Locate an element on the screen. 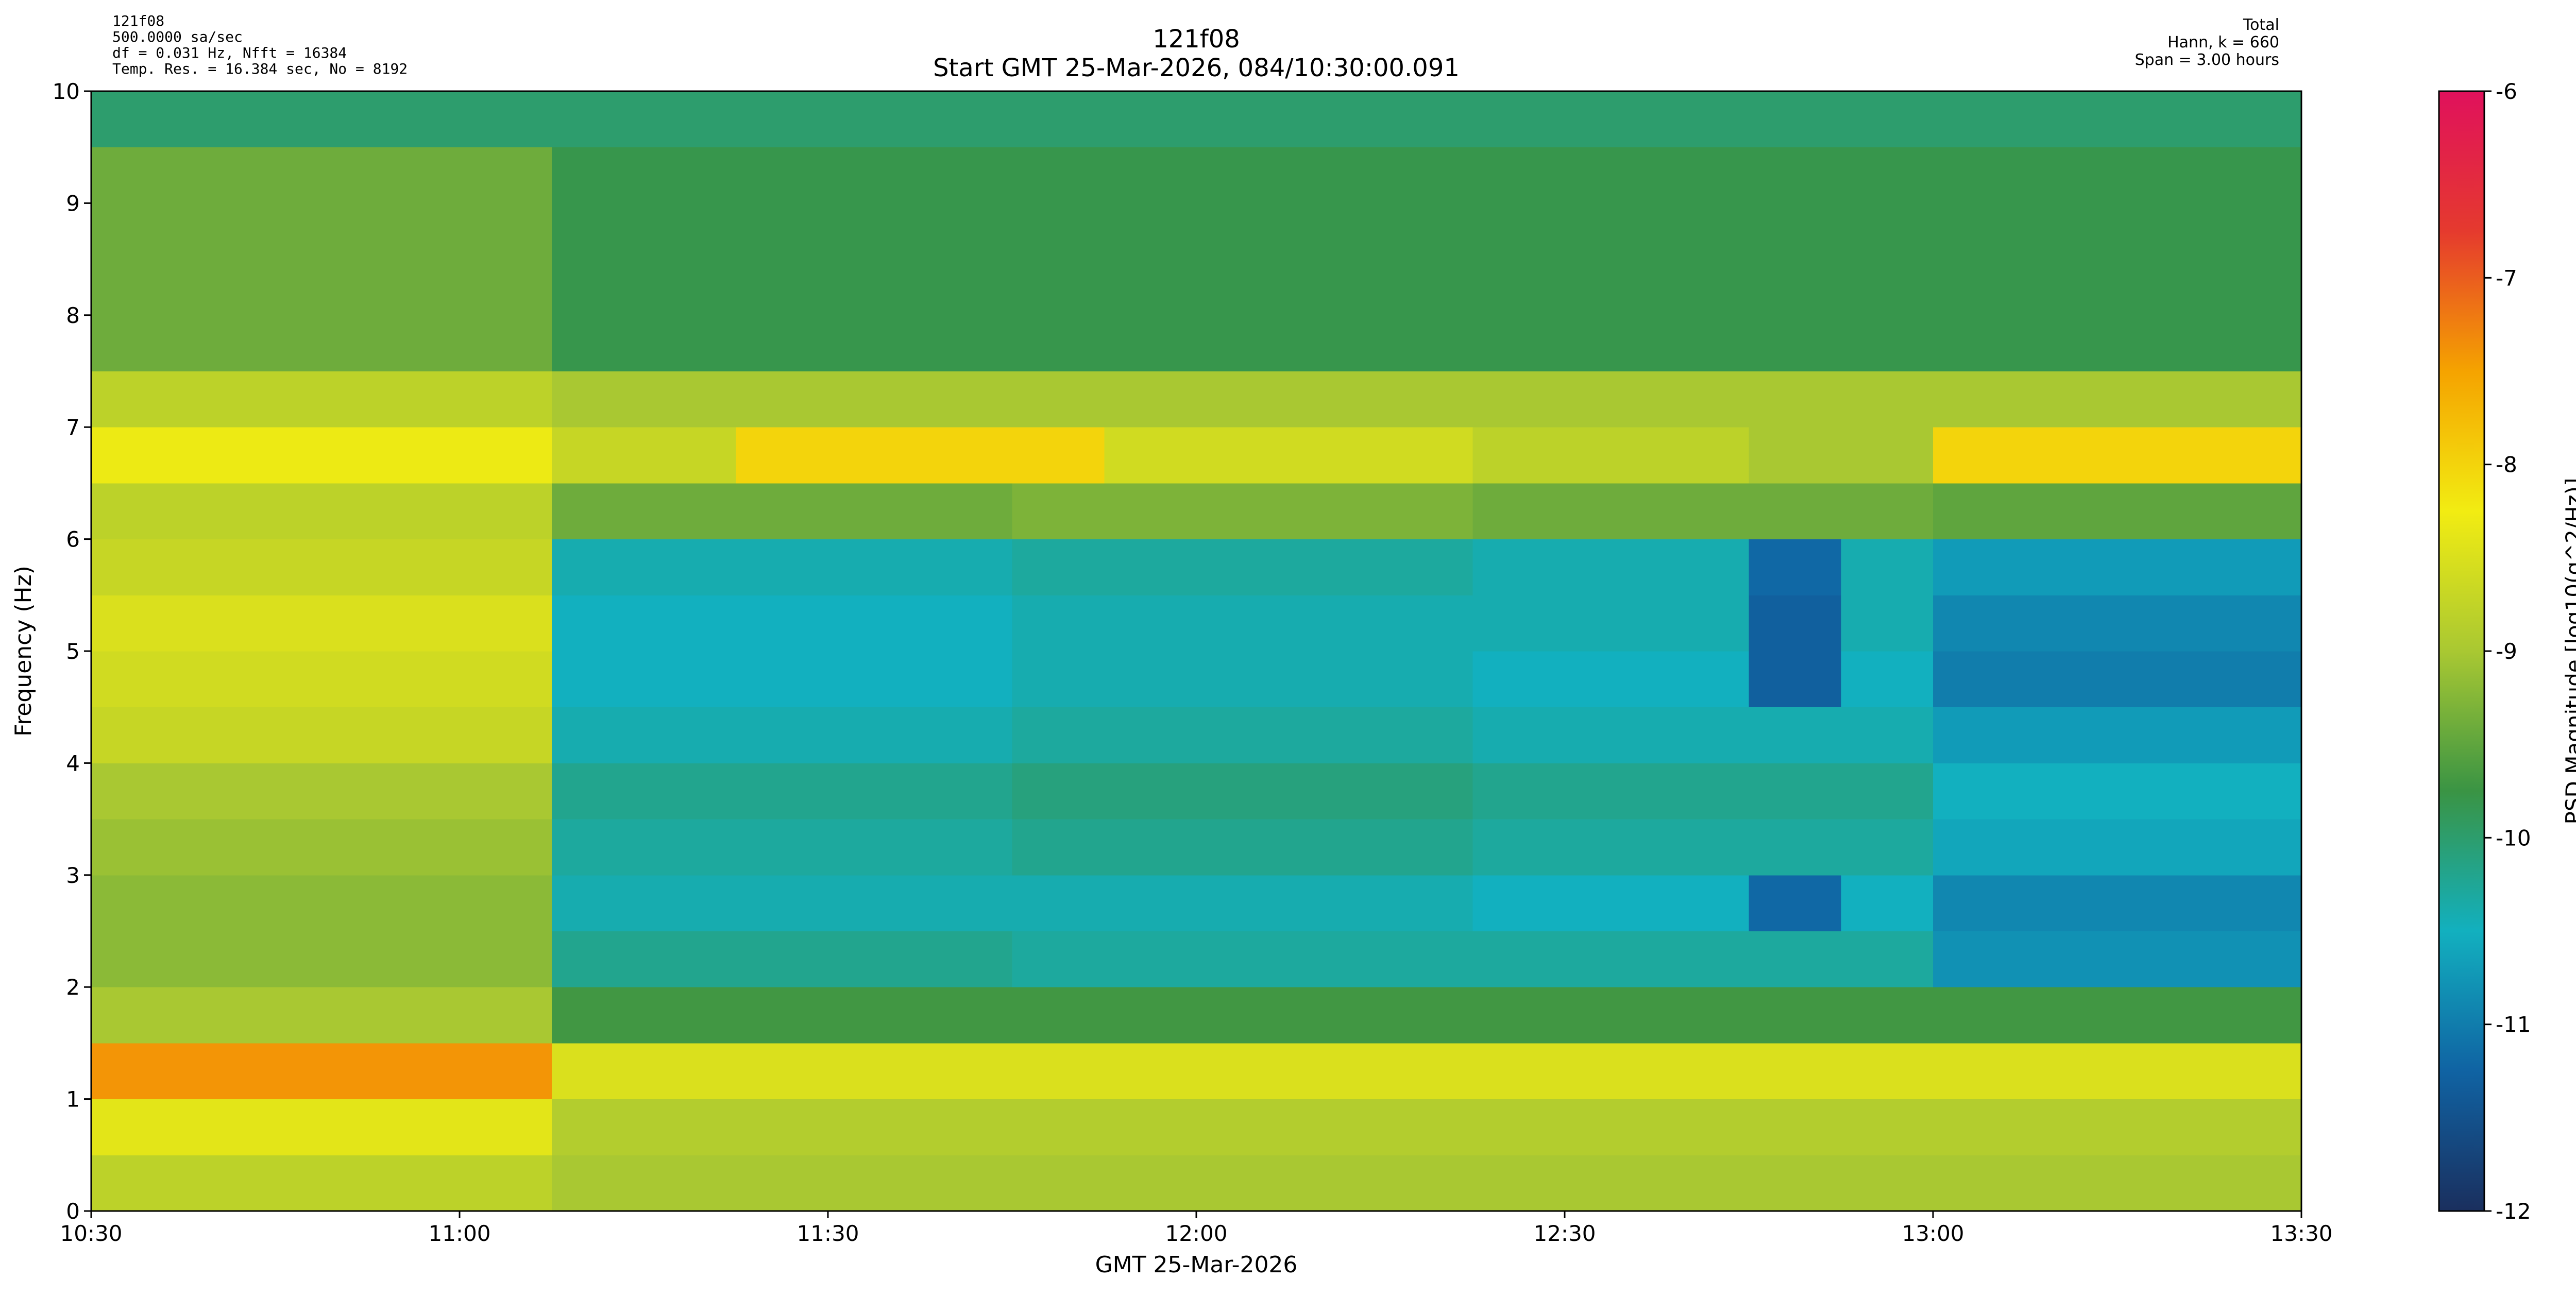  colorbar-tick-label: -6 is located at coordinates (2506, 91).